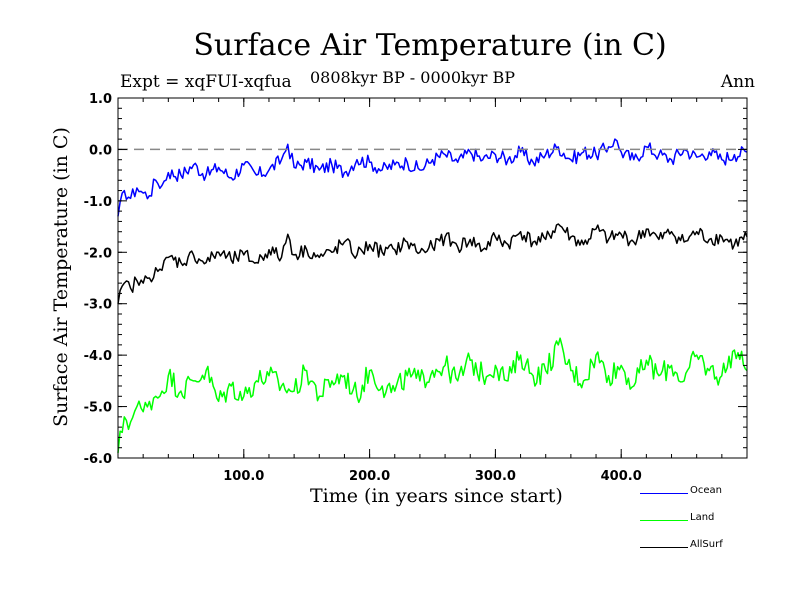 The image size is (800, 600). I want to click on legend-swatch-allsurf, so click(664, 547).